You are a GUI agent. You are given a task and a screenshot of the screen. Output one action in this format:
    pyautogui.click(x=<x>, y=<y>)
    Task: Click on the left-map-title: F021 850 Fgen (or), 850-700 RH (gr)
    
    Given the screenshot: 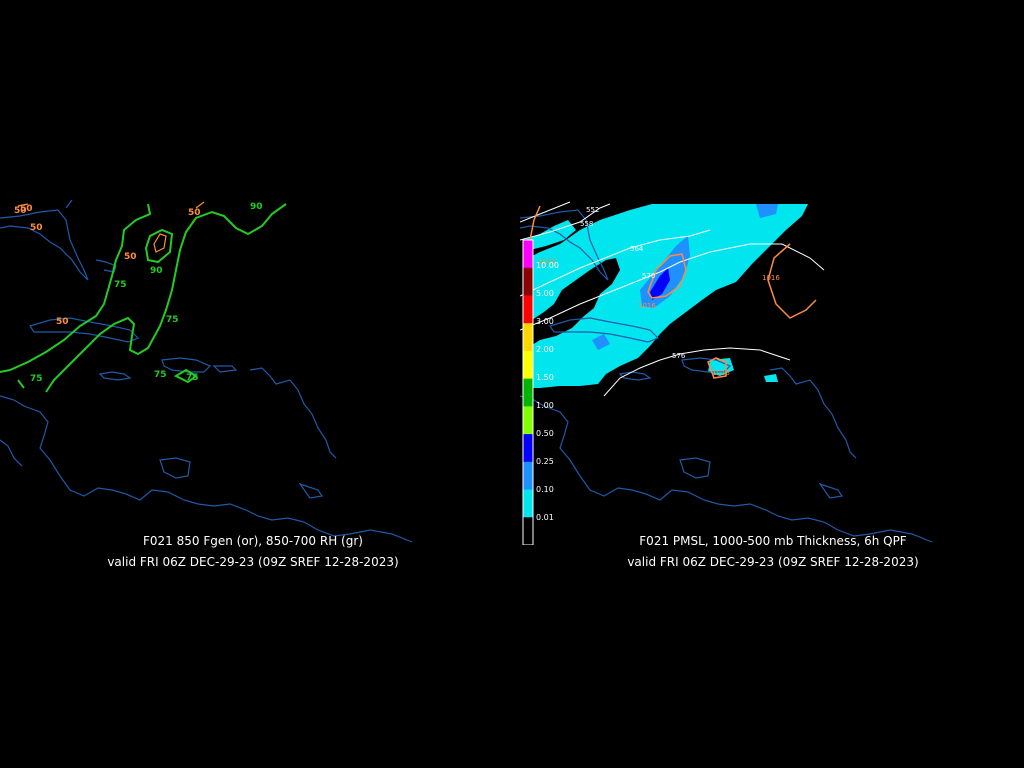 What is the action you would take?
    pyautogui.click(x=253, y=541)
    